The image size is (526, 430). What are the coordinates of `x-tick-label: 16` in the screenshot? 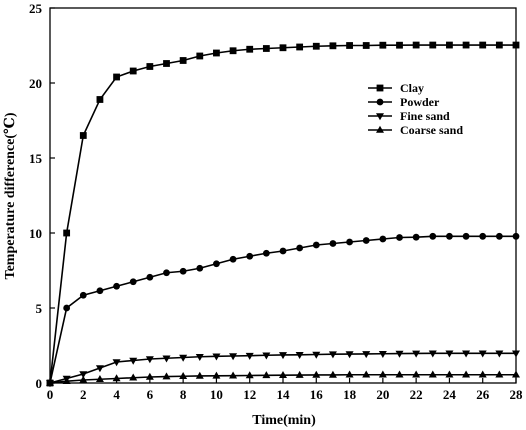 It's located at (317, 394).